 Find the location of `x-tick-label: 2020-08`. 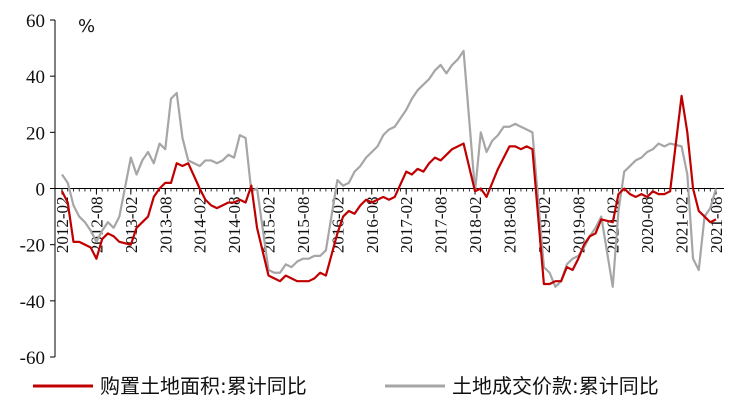

x-tick-label: 2020-08 is located at coordinates (647, 225).